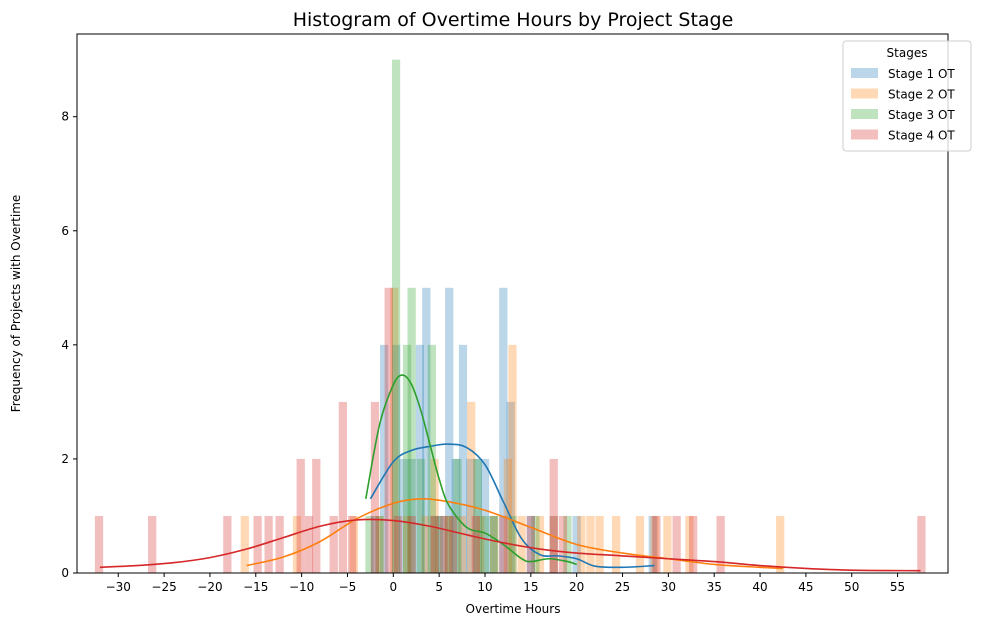  What do you see at coordinates (897, 587) in the screenshot?
I see `x-tick-label: 55` at bounding box center [897, 587].